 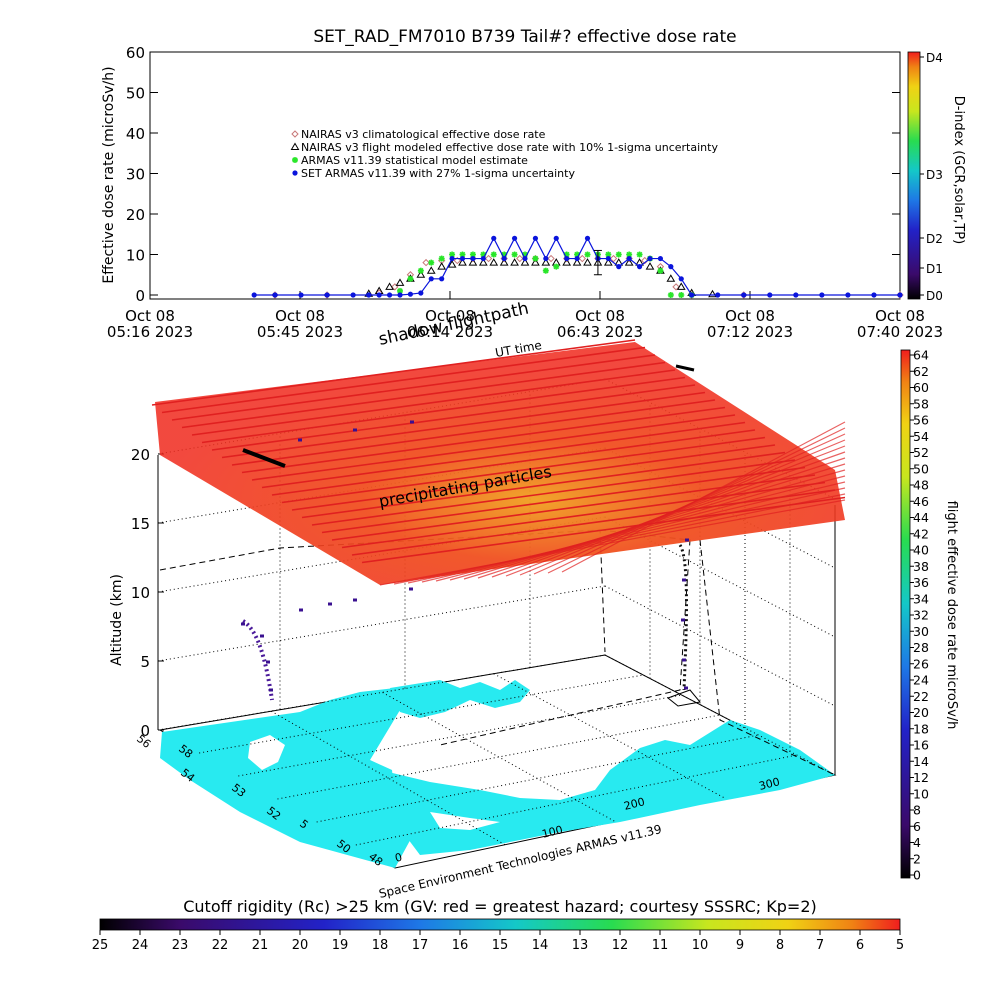 What do you see at coordinates (266, 752) in the screenshot?
I see `lake-west` at bounding box center [266, 752].